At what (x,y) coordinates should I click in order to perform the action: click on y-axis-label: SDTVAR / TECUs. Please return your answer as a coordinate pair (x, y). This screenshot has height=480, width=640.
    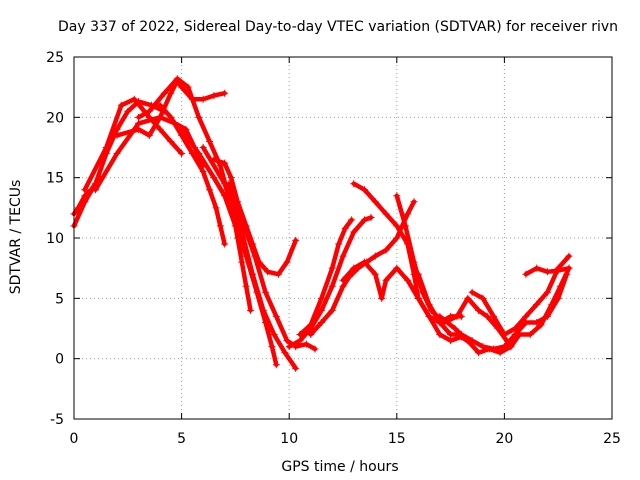
    Looking at the image, I should click on (16, 237).